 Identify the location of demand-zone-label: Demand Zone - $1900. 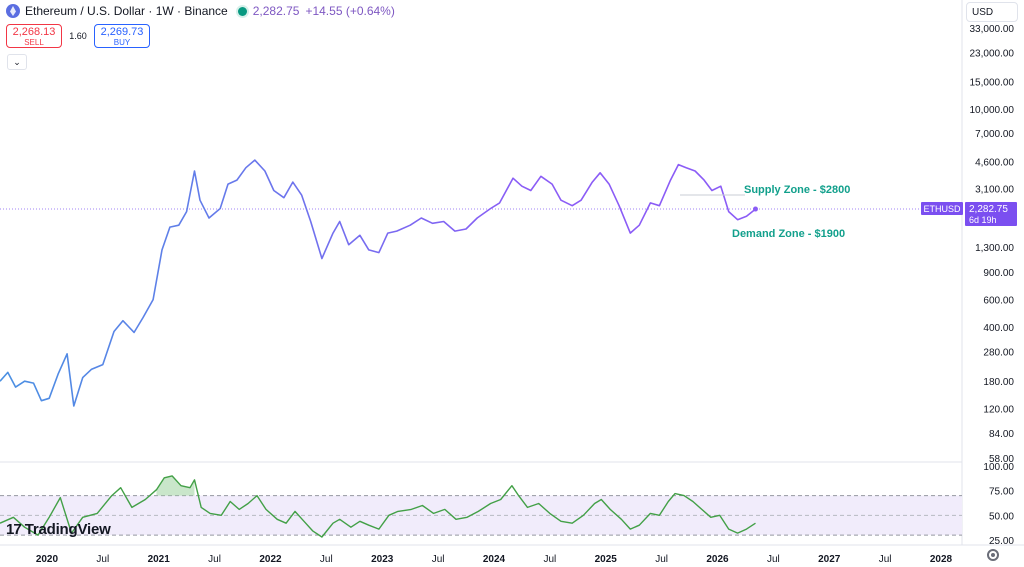
(788, 234).